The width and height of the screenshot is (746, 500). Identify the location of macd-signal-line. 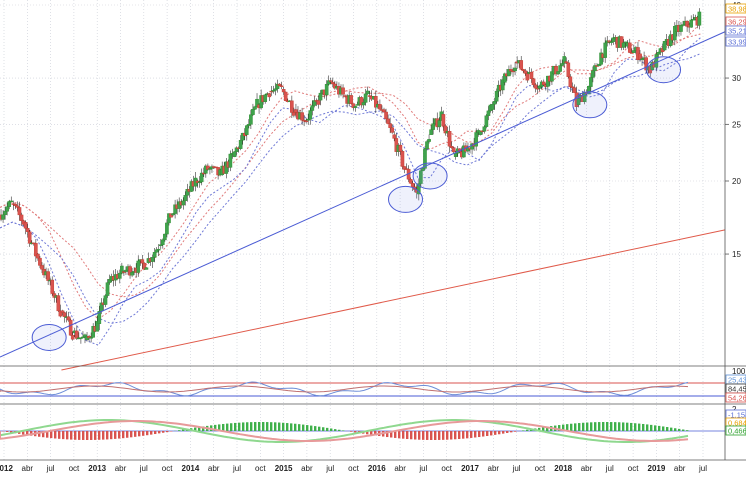
(344, 431).